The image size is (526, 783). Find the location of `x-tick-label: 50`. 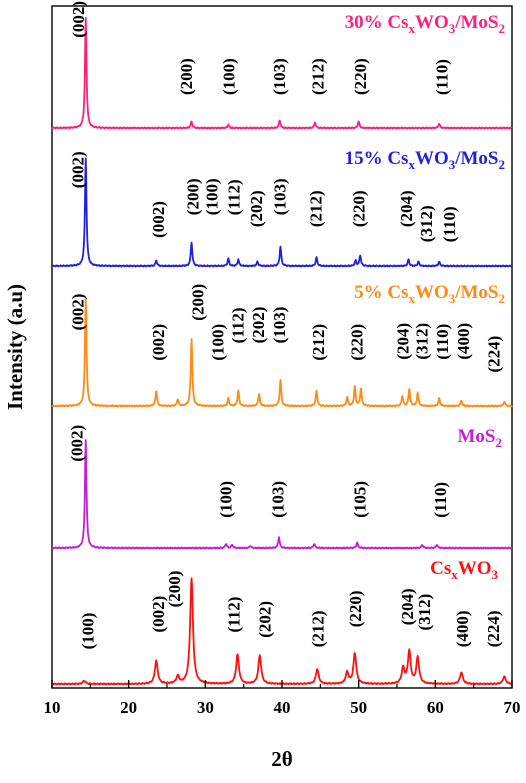

x-tick-label: 50 is located at coordinates (358, 707).